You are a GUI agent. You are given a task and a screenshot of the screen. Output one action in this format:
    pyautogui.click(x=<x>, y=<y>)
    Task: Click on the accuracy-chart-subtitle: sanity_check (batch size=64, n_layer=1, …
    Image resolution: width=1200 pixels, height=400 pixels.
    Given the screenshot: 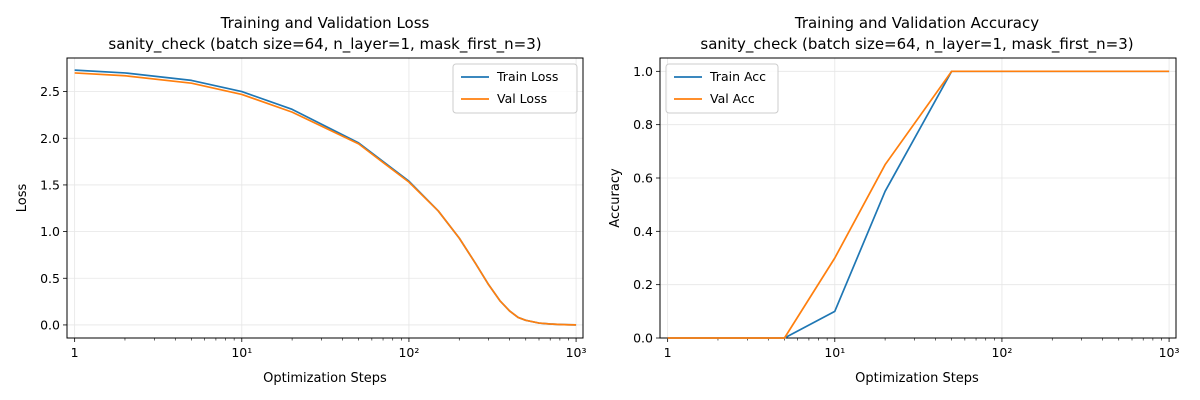 What is the action you would take?
    pyautogui.click(x=916, y=44)
    